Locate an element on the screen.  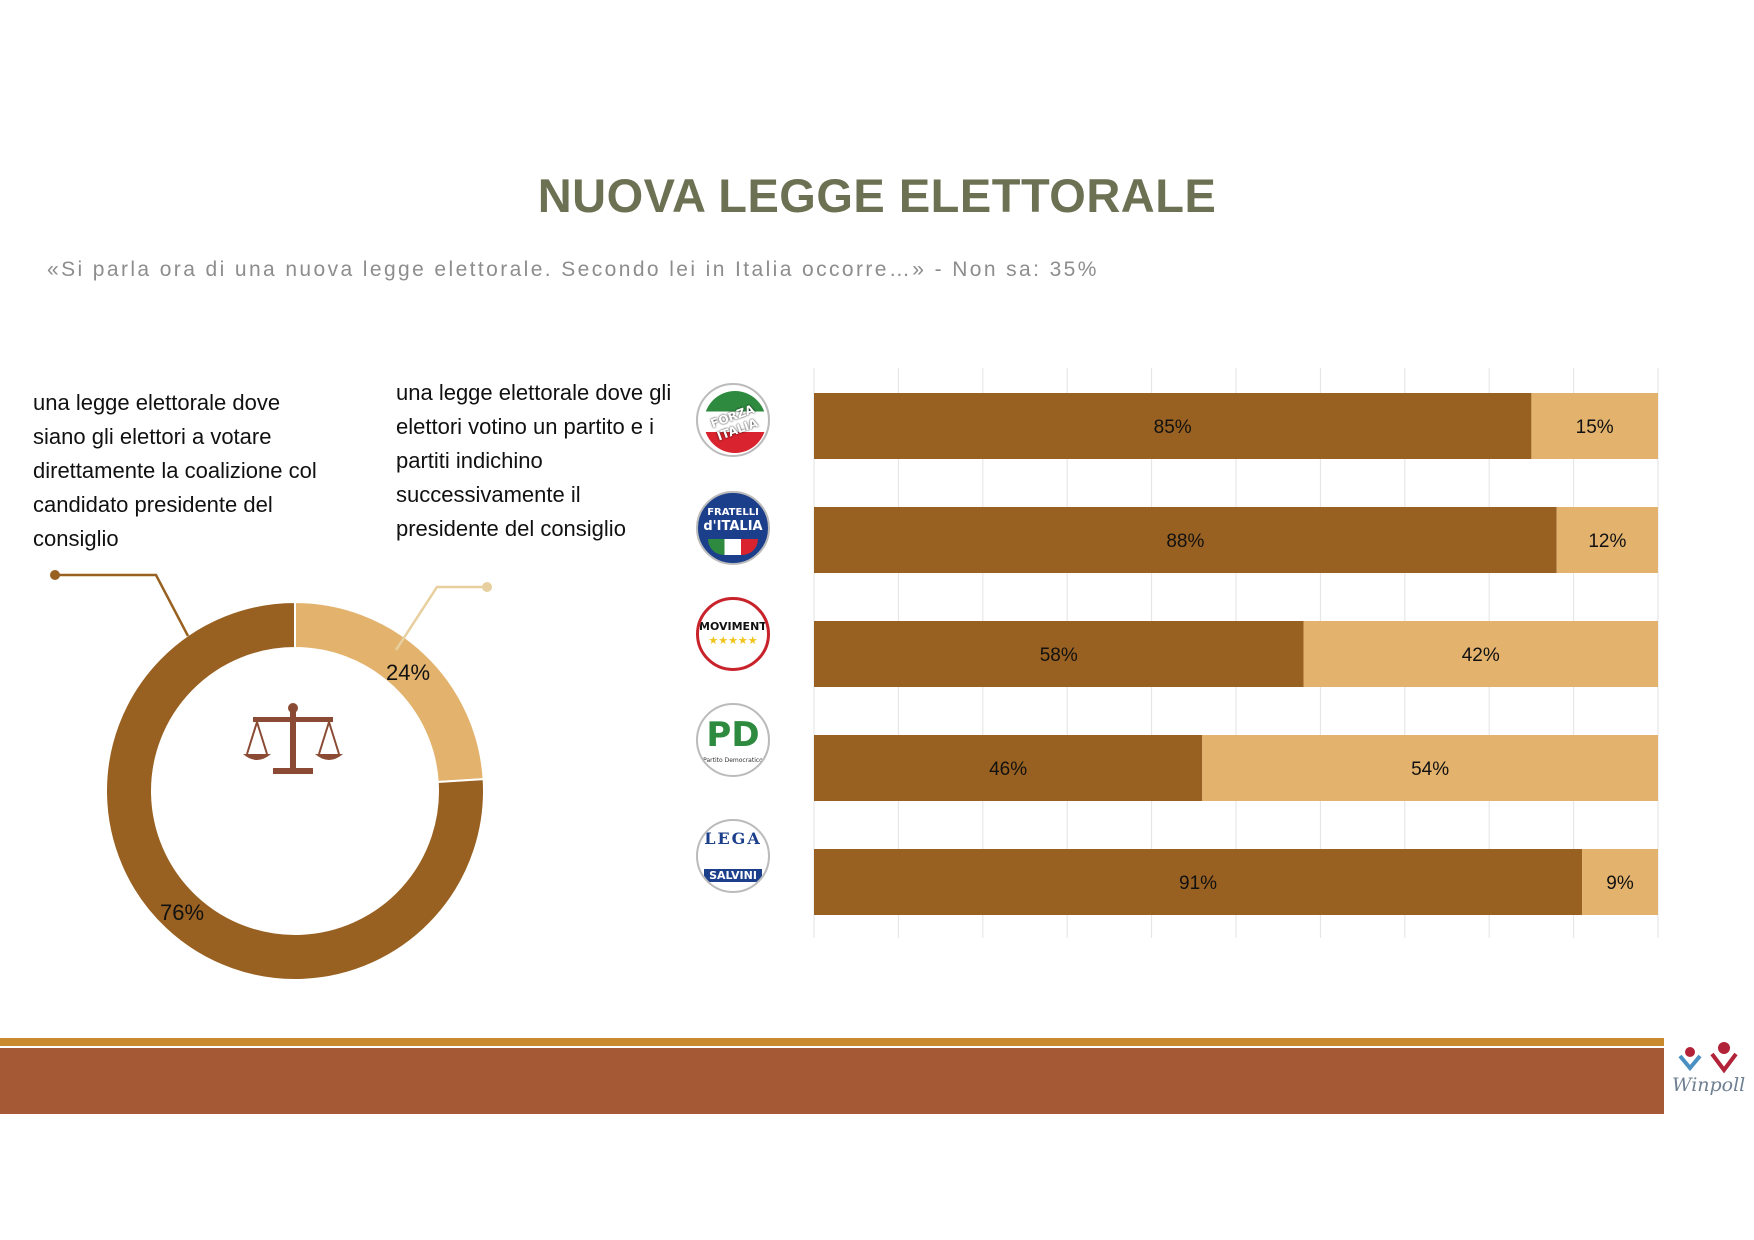
donut-chart: 24% 76% is located at coordinates (271, 775).